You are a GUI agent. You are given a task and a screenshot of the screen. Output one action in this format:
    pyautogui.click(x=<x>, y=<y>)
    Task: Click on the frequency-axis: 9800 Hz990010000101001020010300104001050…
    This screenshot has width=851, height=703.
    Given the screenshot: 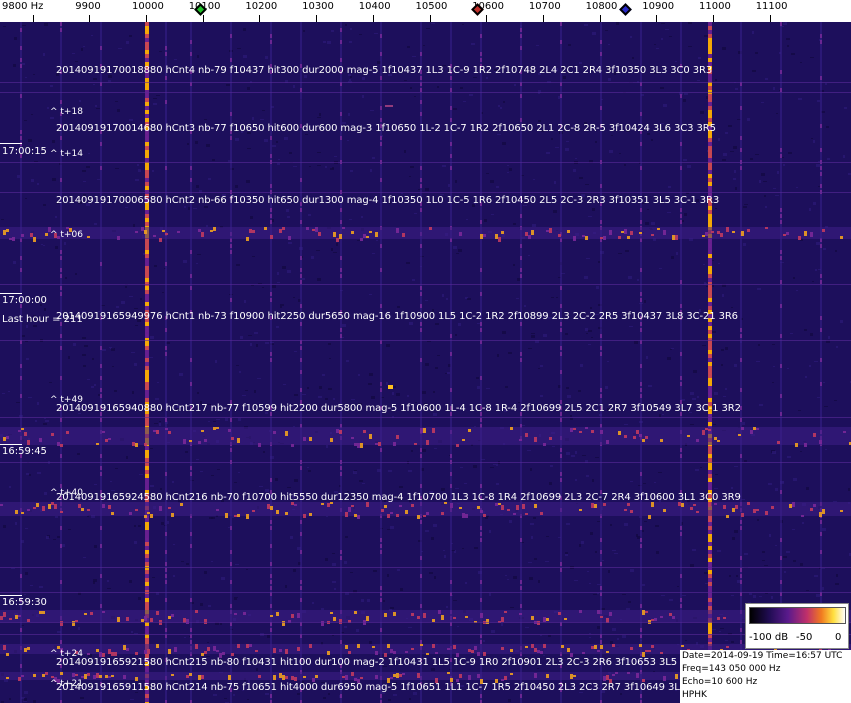 What is the action you would take?
    pyautogui.click(x=425, y=11)
    